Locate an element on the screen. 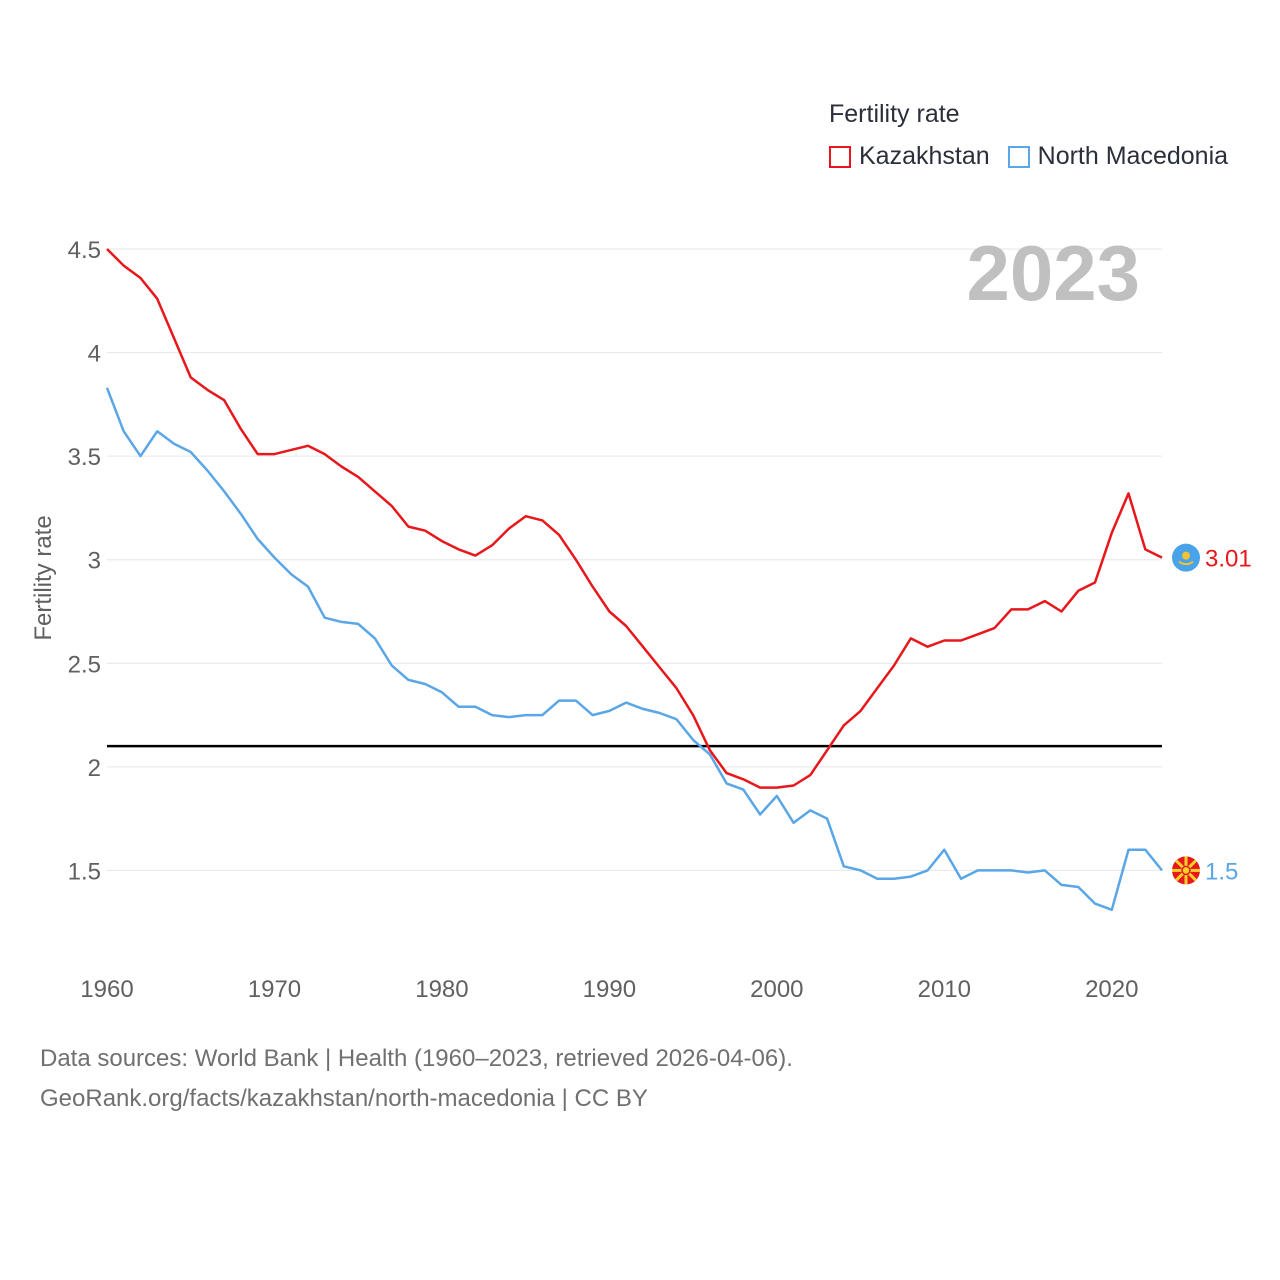 This screenshot has width=1280, height=1280. legend-title: Fertility rate is located at coordinates (894, 114).